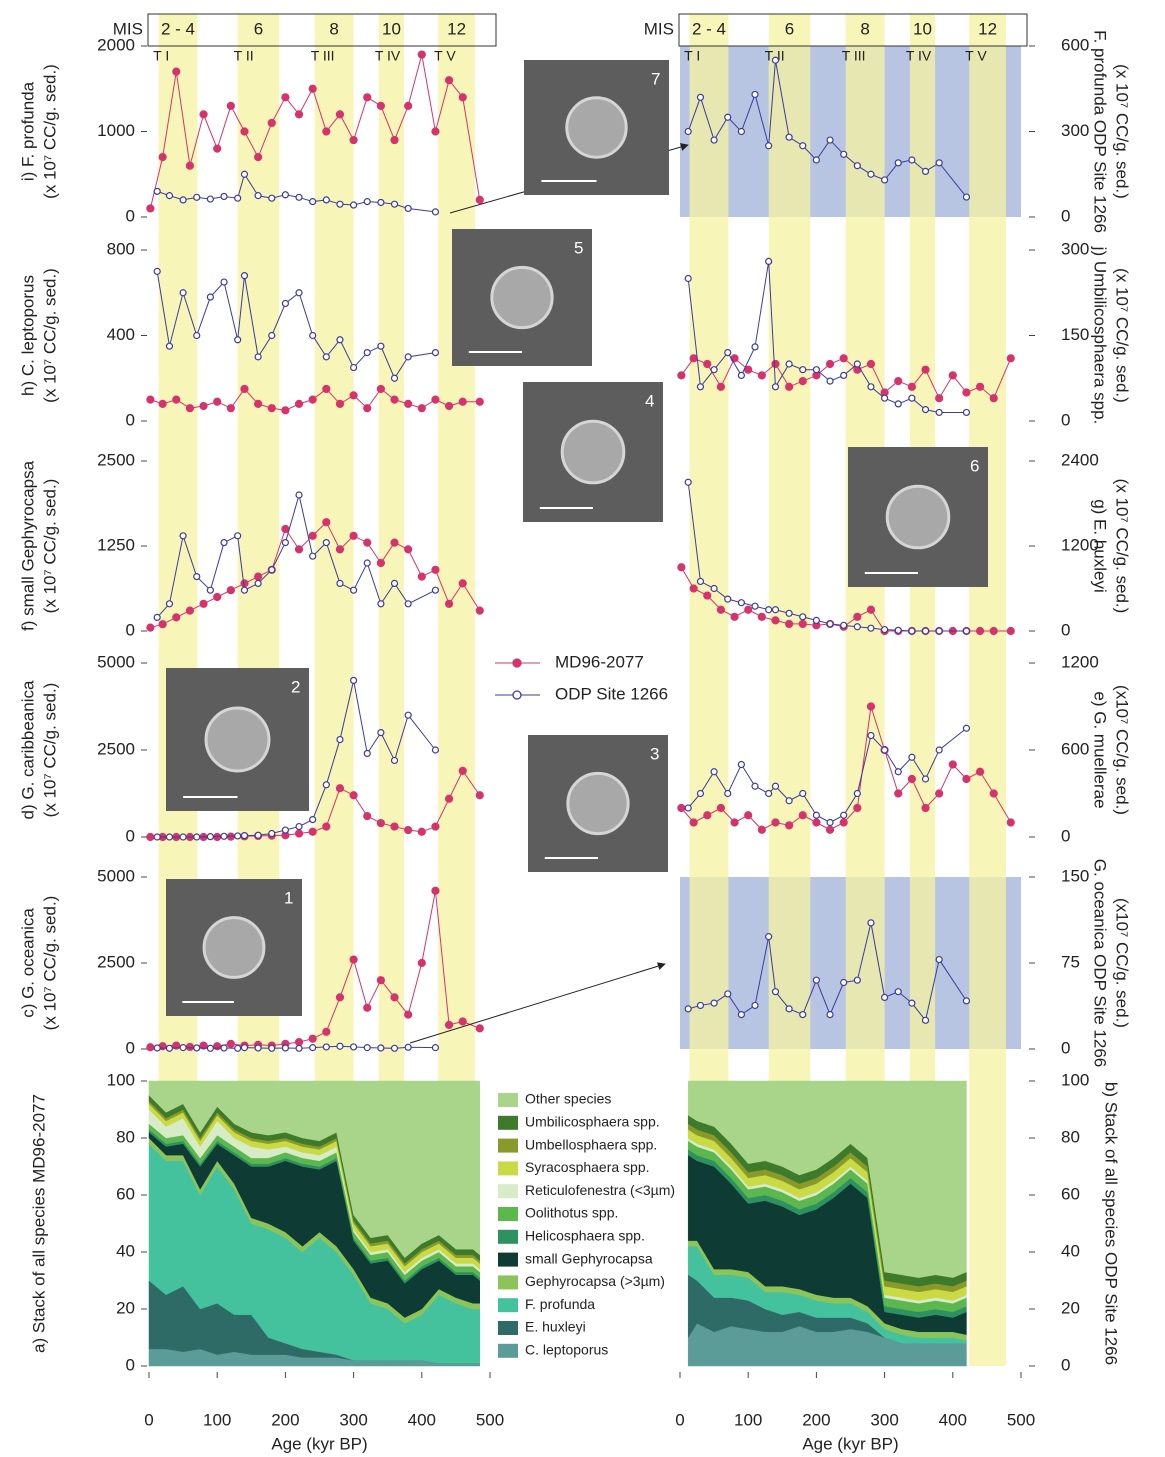 This screenshot has height=1457, width=1165. I want to click on x-tick-label: 500, so click(490, 1419).